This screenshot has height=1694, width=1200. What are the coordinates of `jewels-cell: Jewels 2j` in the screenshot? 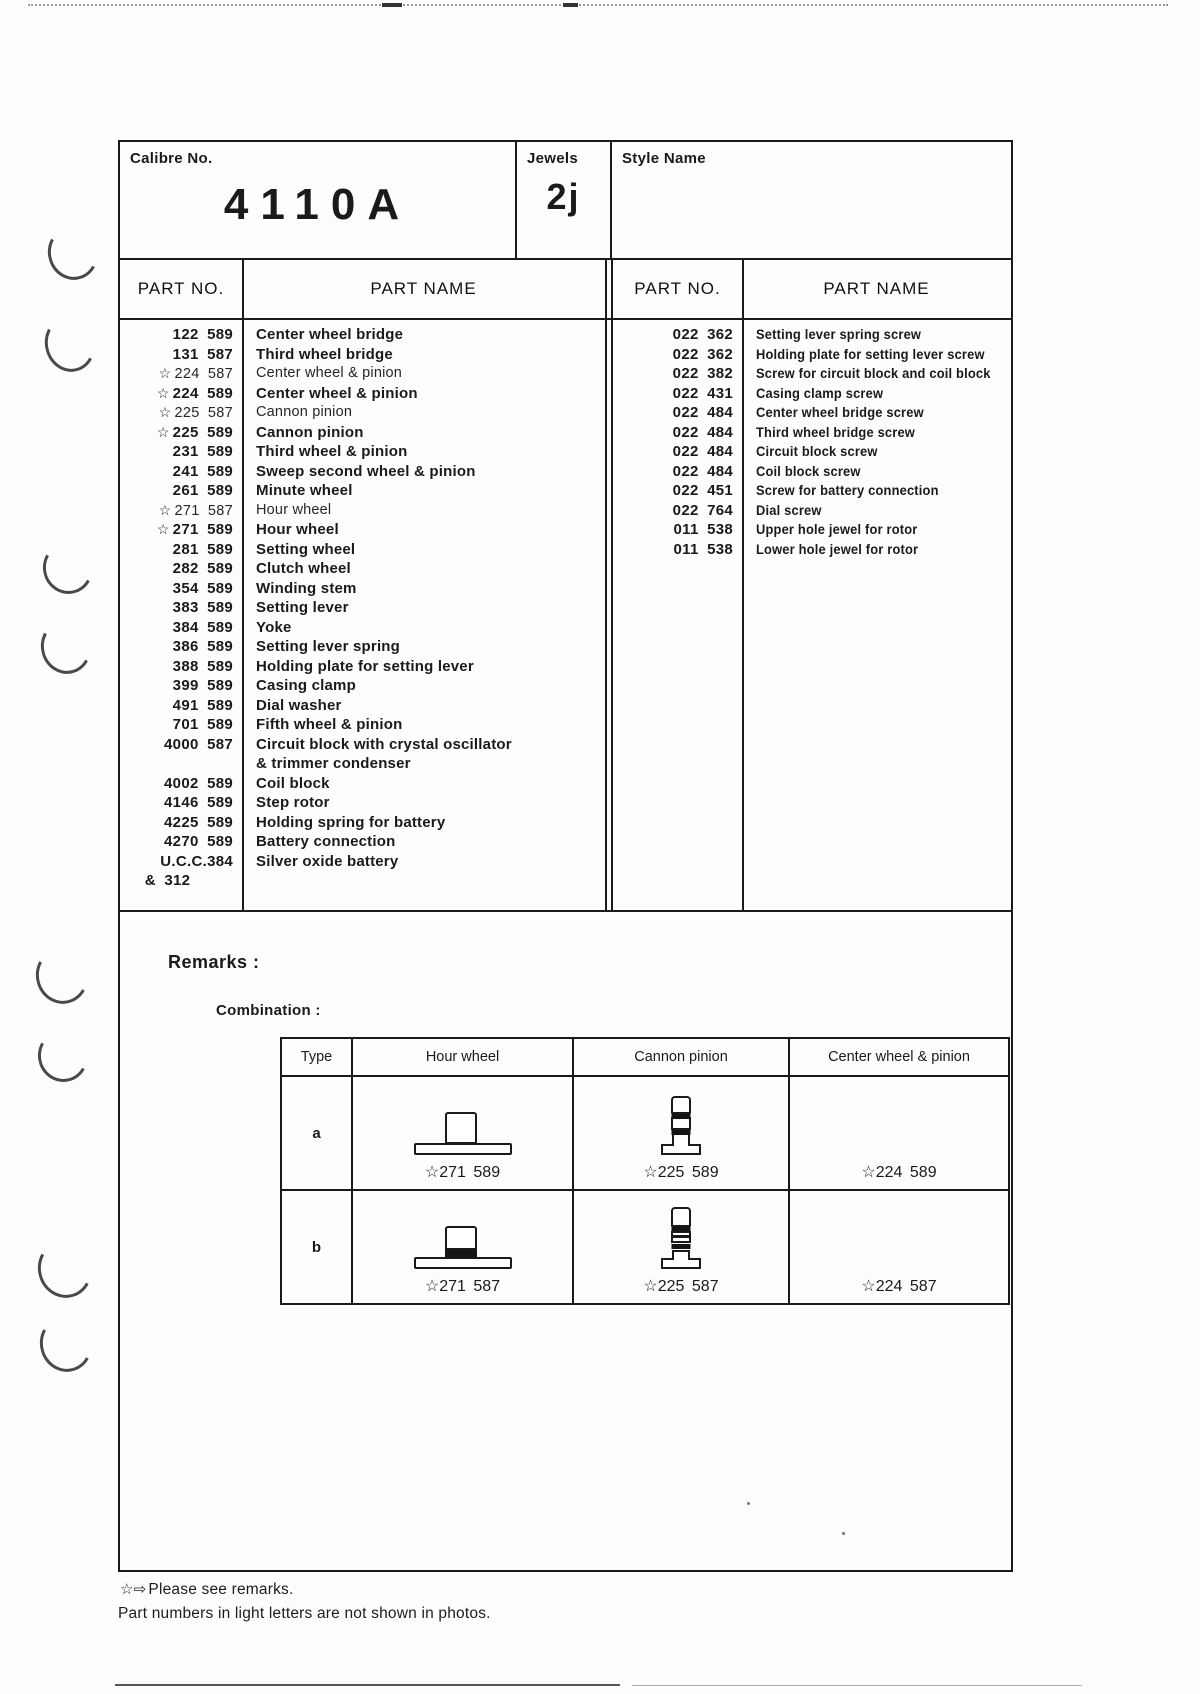 It's located at (564, 200).